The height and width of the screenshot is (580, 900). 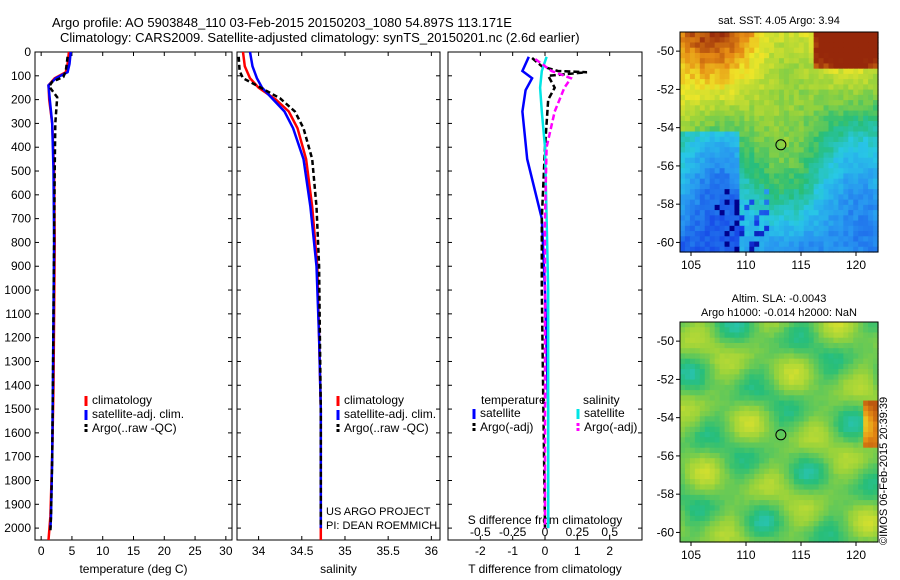 I want to click on temperature-xtick-label: 20, so click(x=165, y=551).